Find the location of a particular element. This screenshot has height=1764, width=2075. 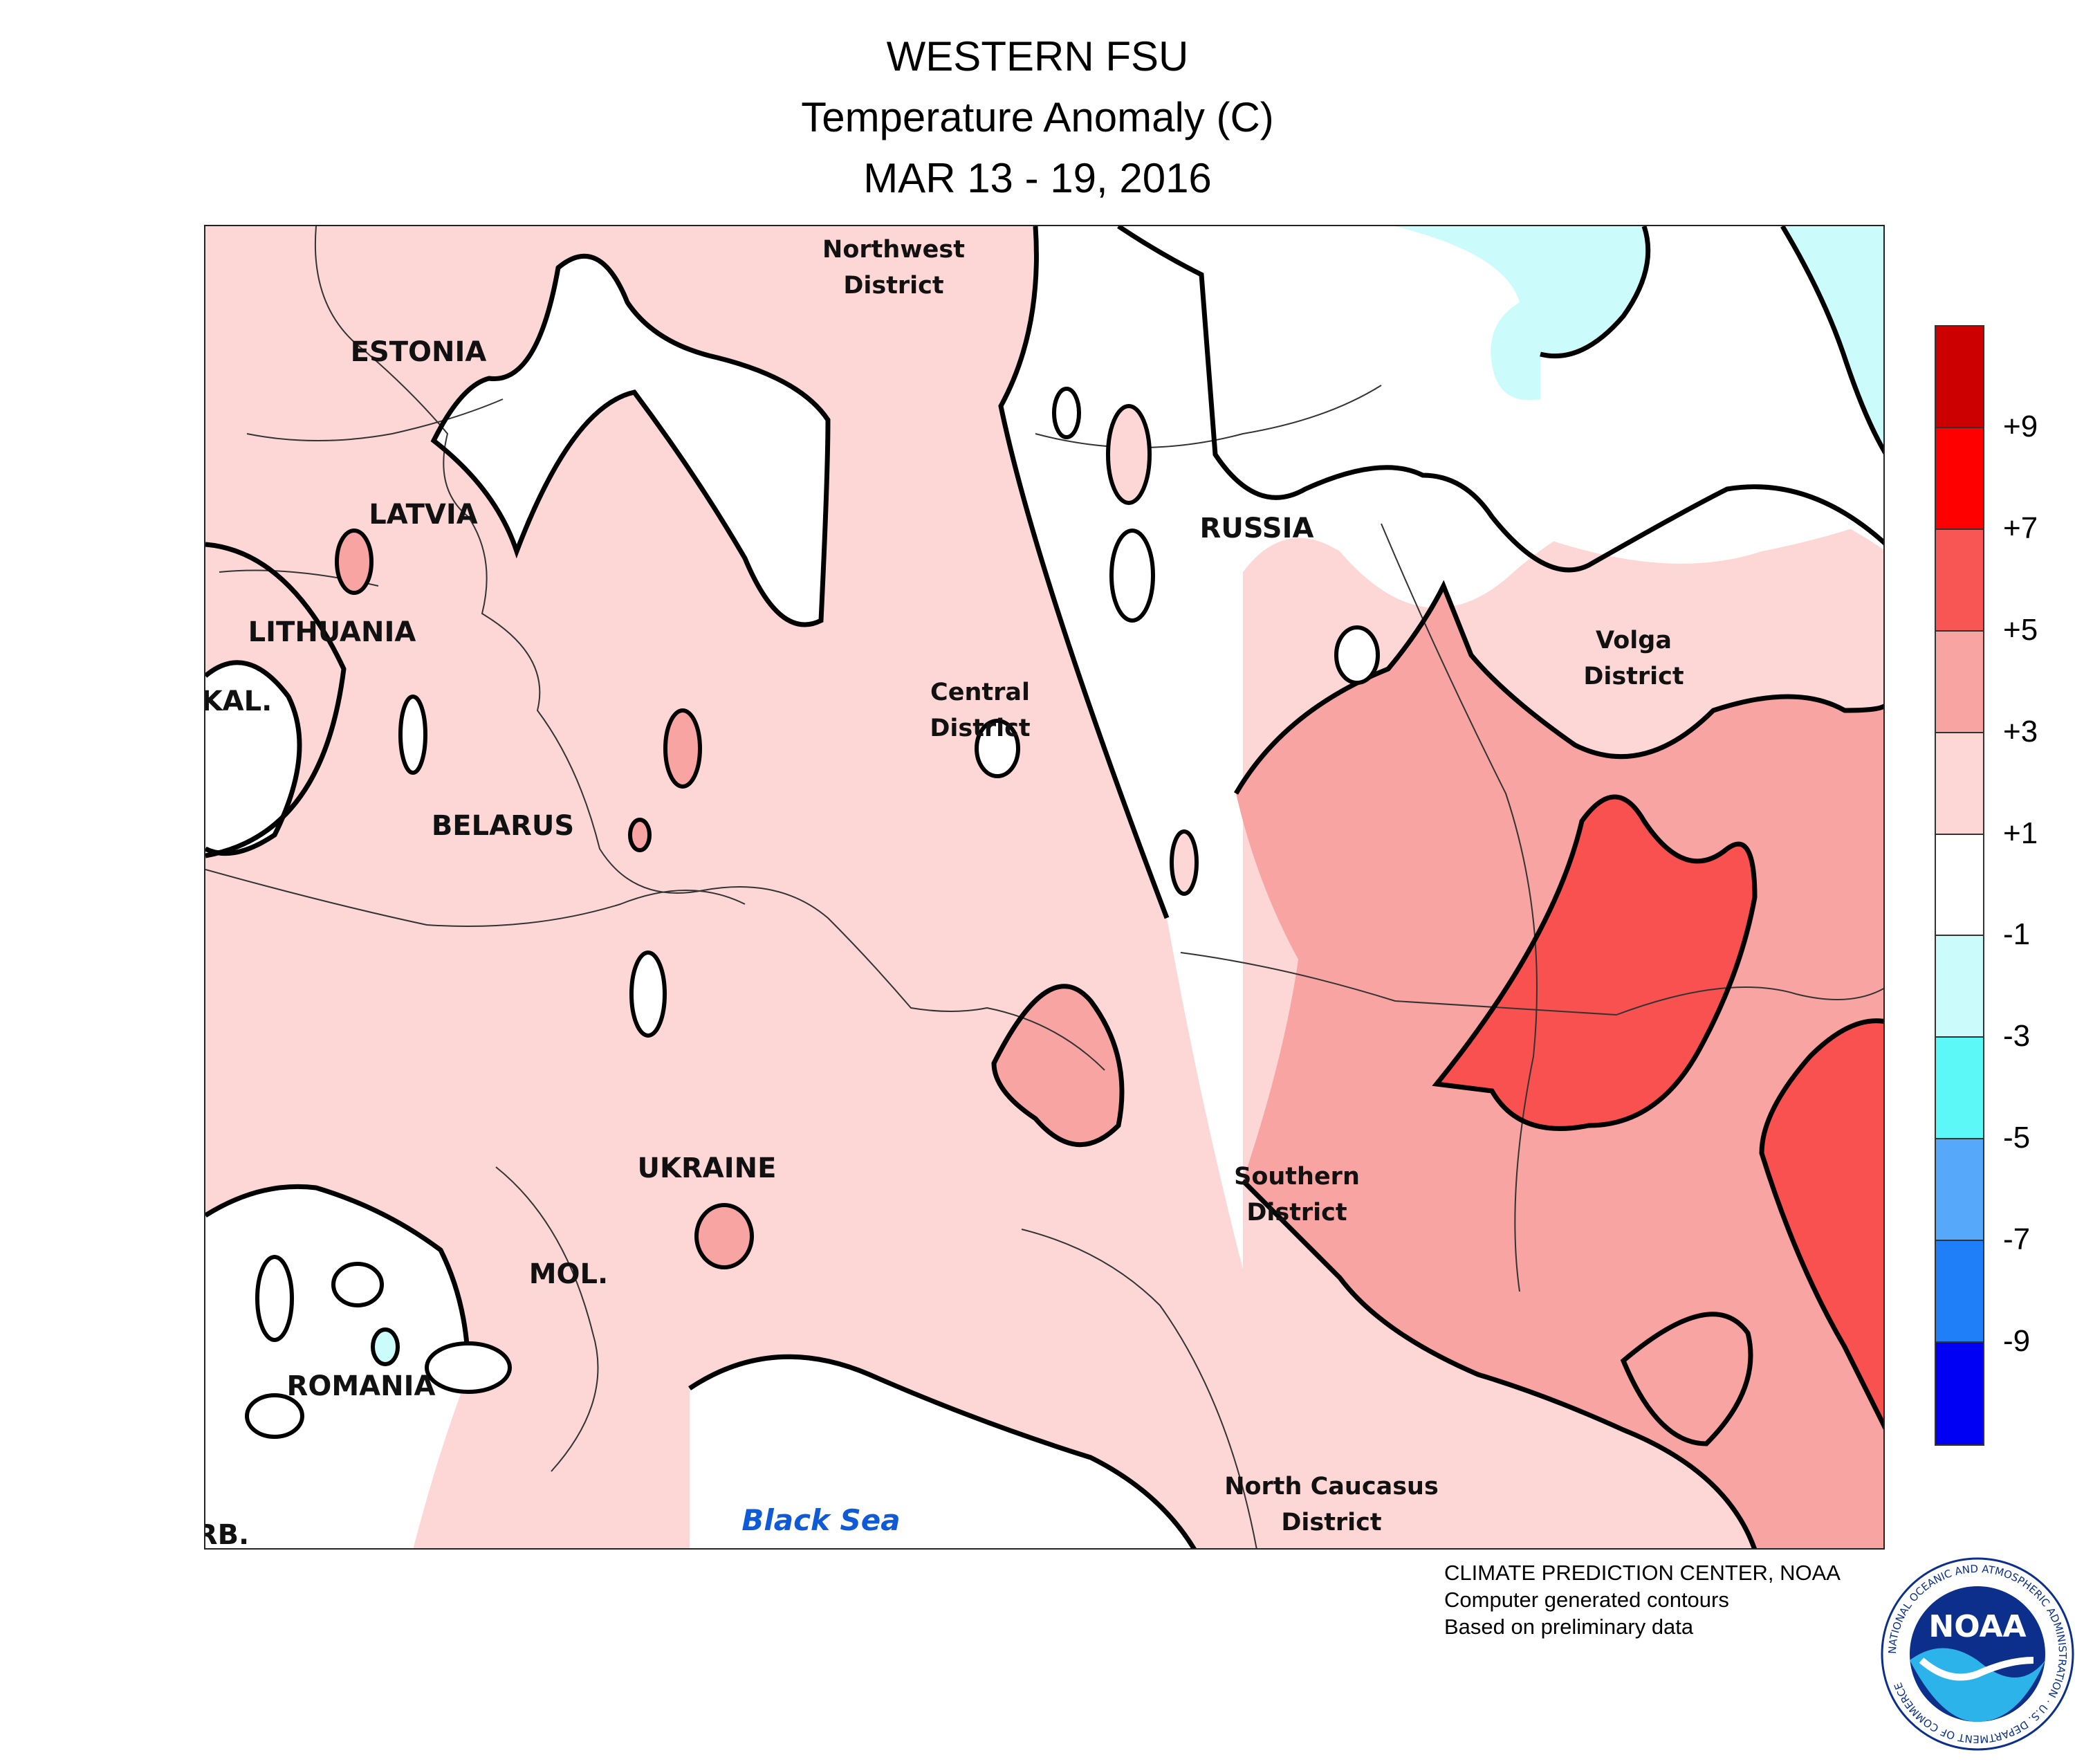

label-romania: ROMANIA is located at coordinates (361, 1386).